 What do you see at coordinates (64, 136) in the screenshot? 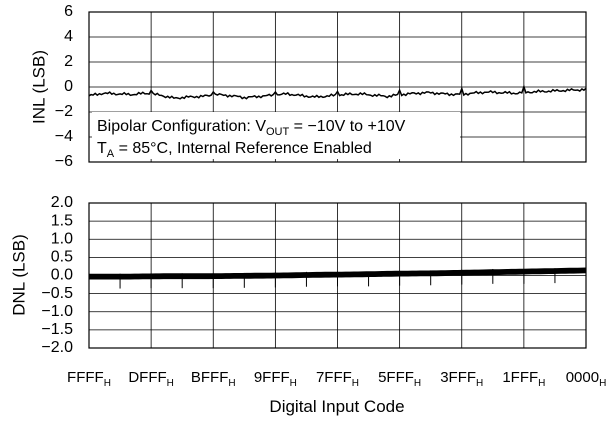
I see `y-tick-label: −4` at bounding box center [64, 136].